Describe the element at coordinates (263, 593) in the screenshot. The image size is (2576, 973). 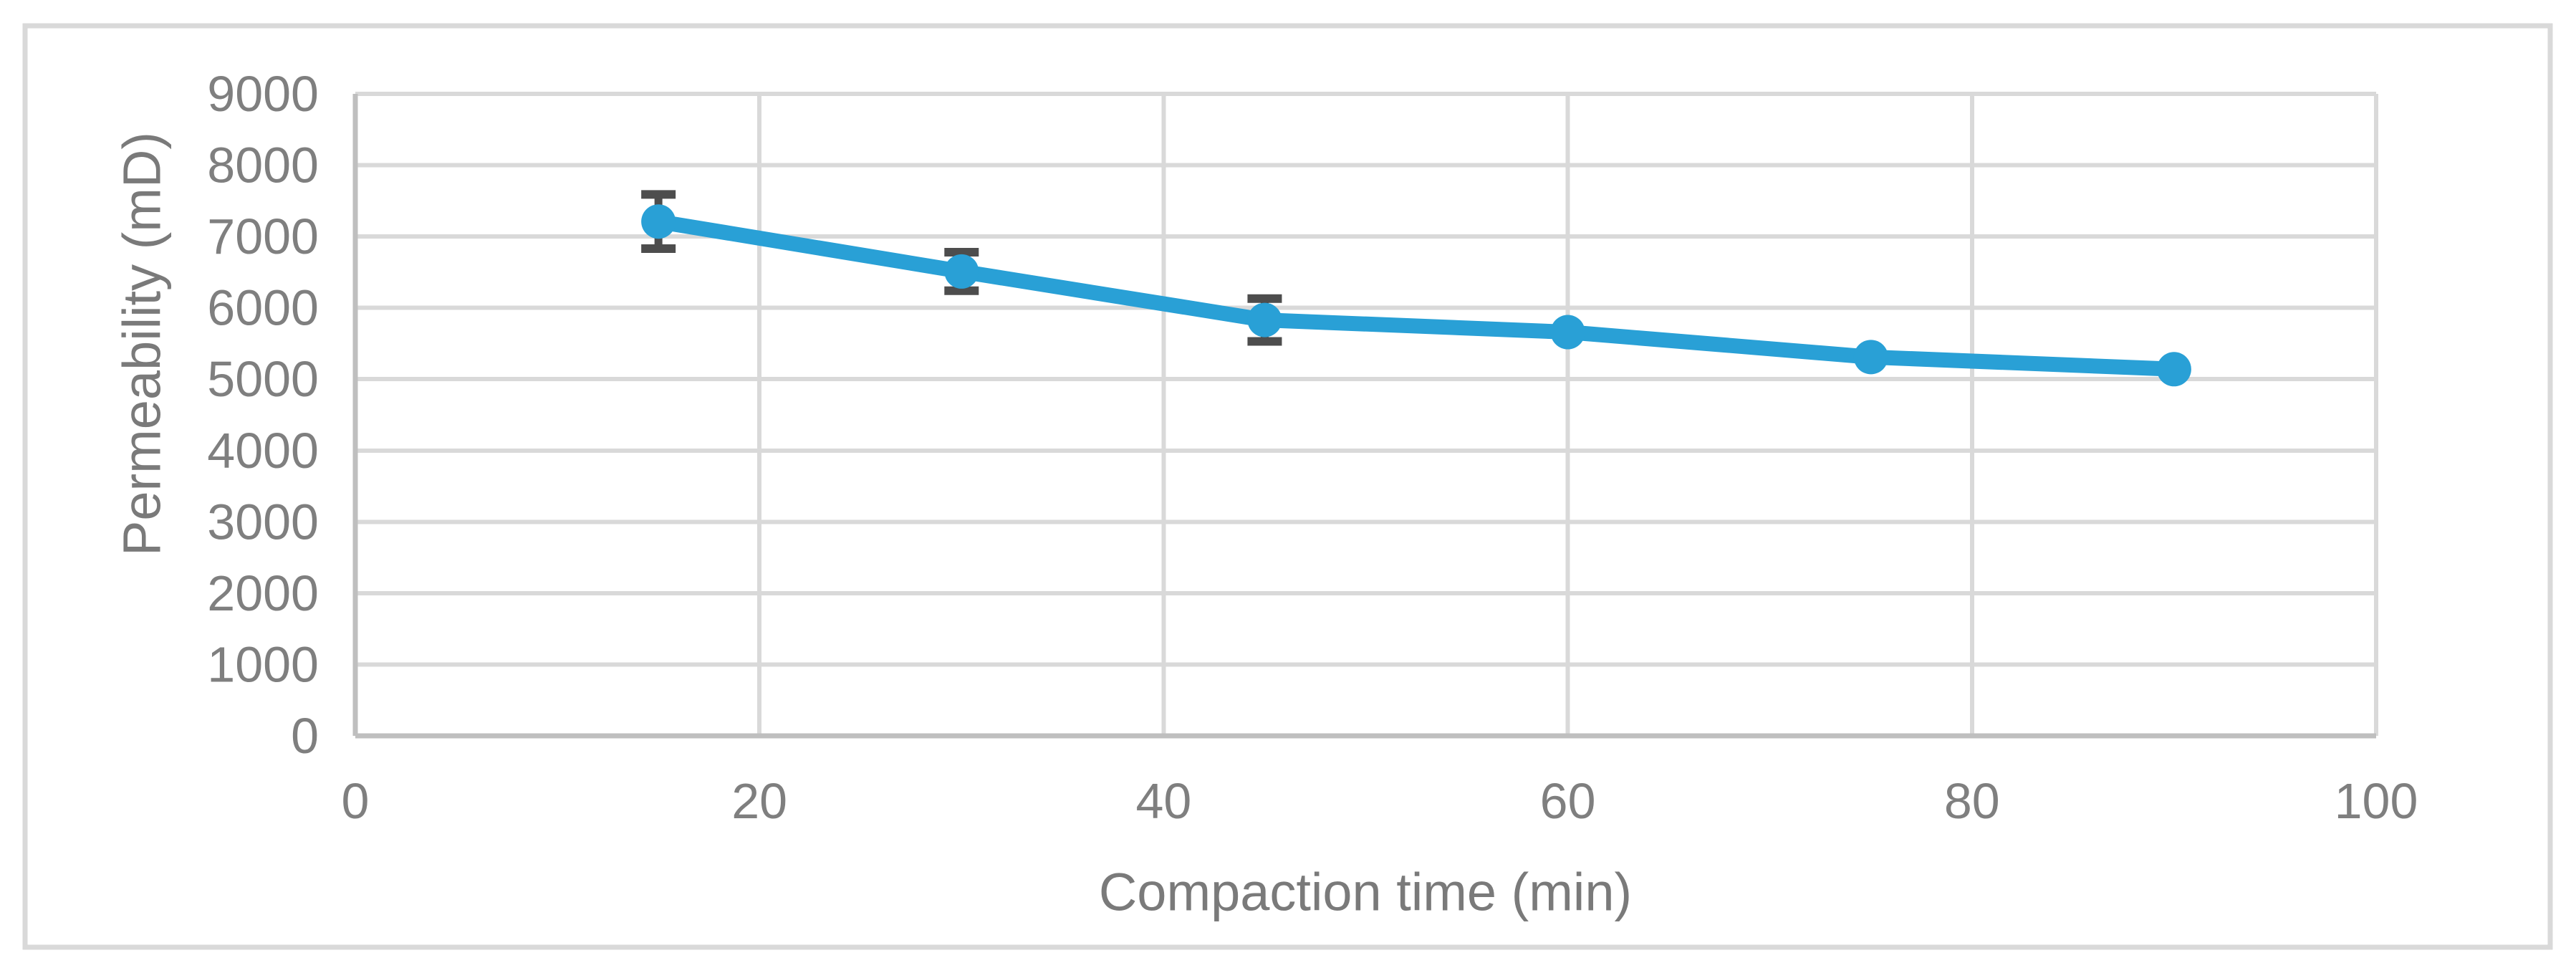
I see `y-tick-label: 2000` at that location.